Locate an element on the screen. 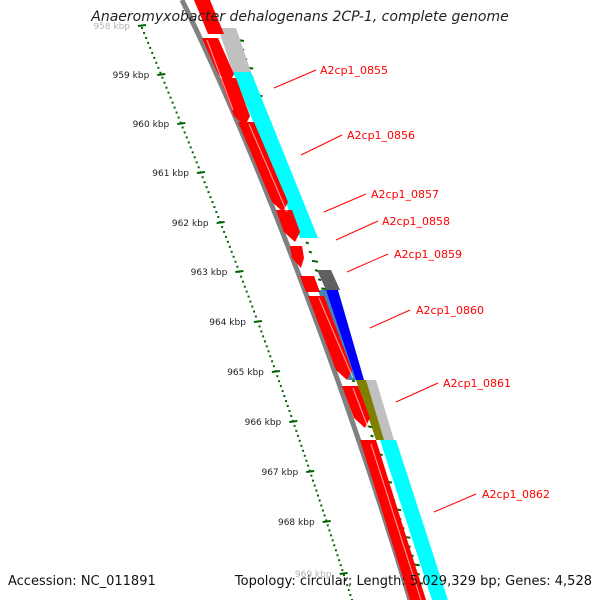 The image size is (600, 600). gene-label: A2cp1_0857 is located at coordinates (405, 194).